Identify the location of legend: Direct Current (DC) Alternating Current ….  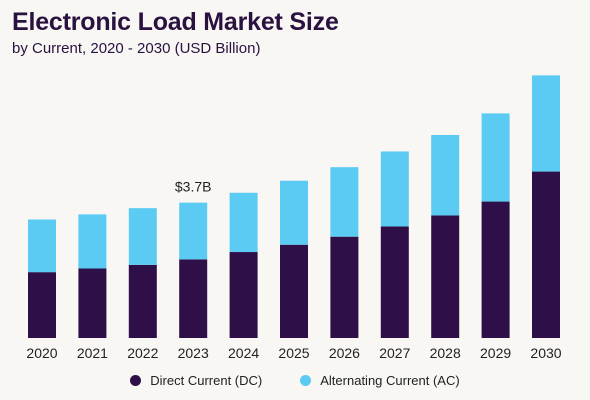
(295, 380).